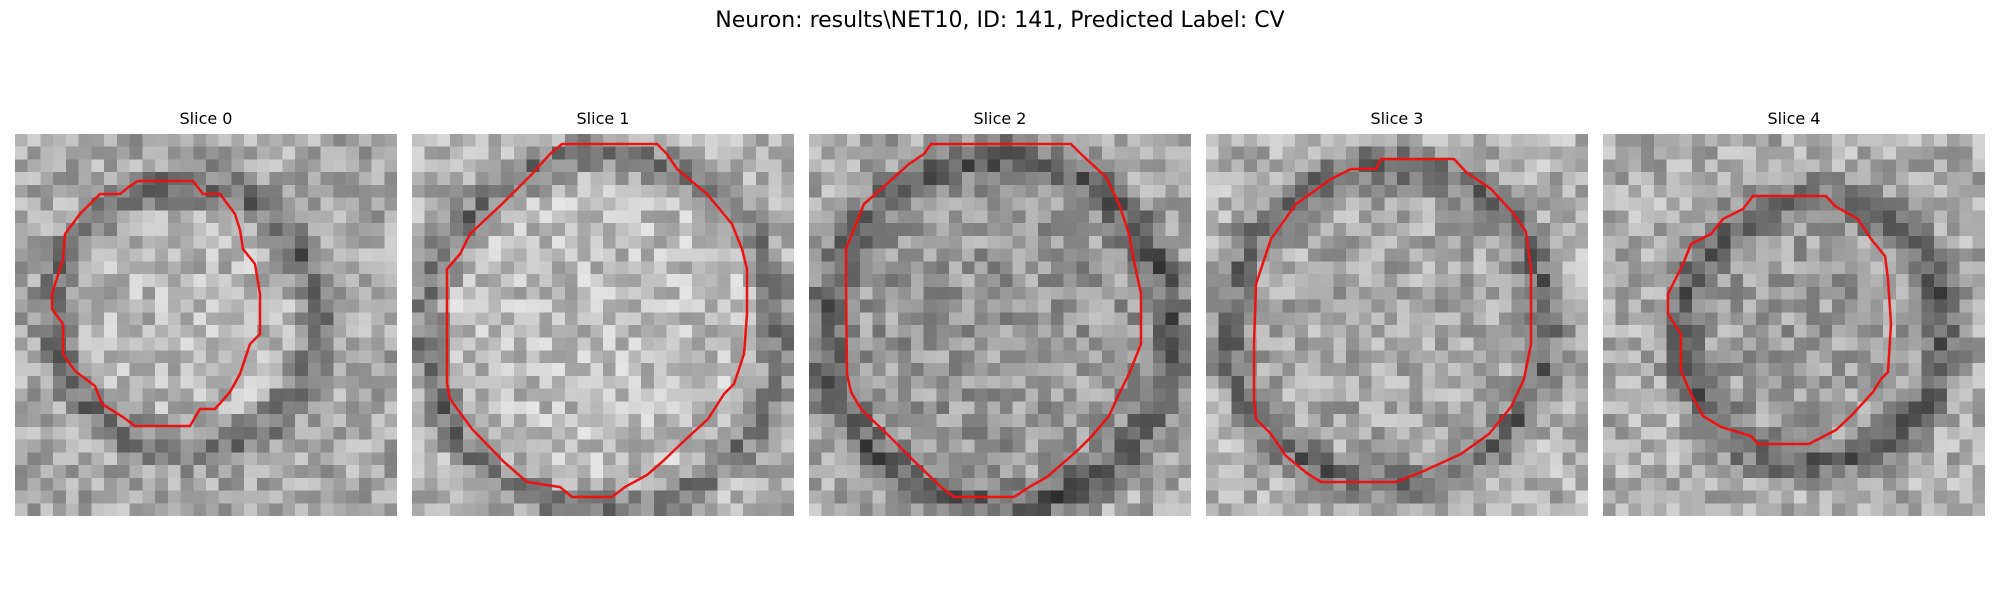 The width and height of the screenshot is (2000, 600). I want to click on slice-panel-1: Slice 1, so click(603, 312).